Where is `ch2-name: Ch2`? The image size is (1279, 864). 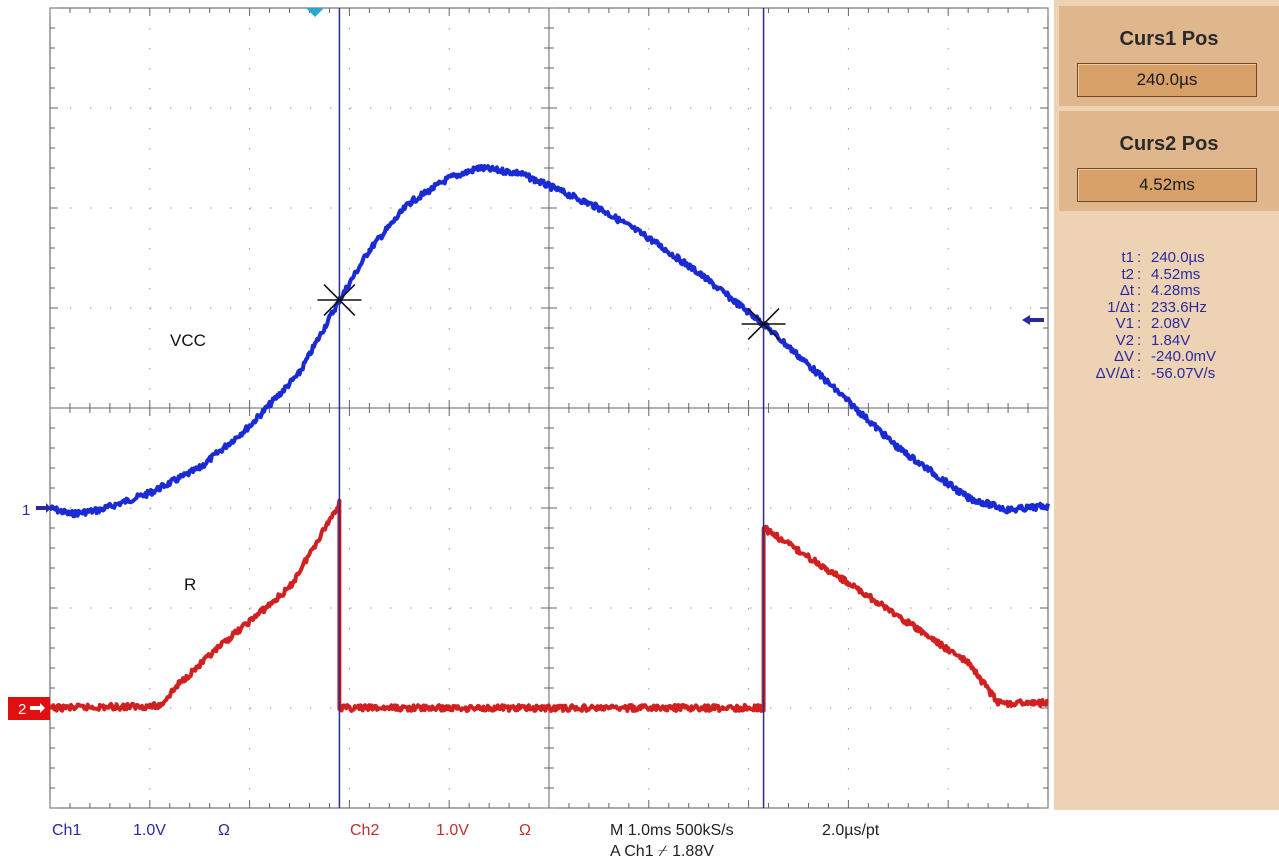 ch2-name: Ch2 is located at coordinates (365, 830).